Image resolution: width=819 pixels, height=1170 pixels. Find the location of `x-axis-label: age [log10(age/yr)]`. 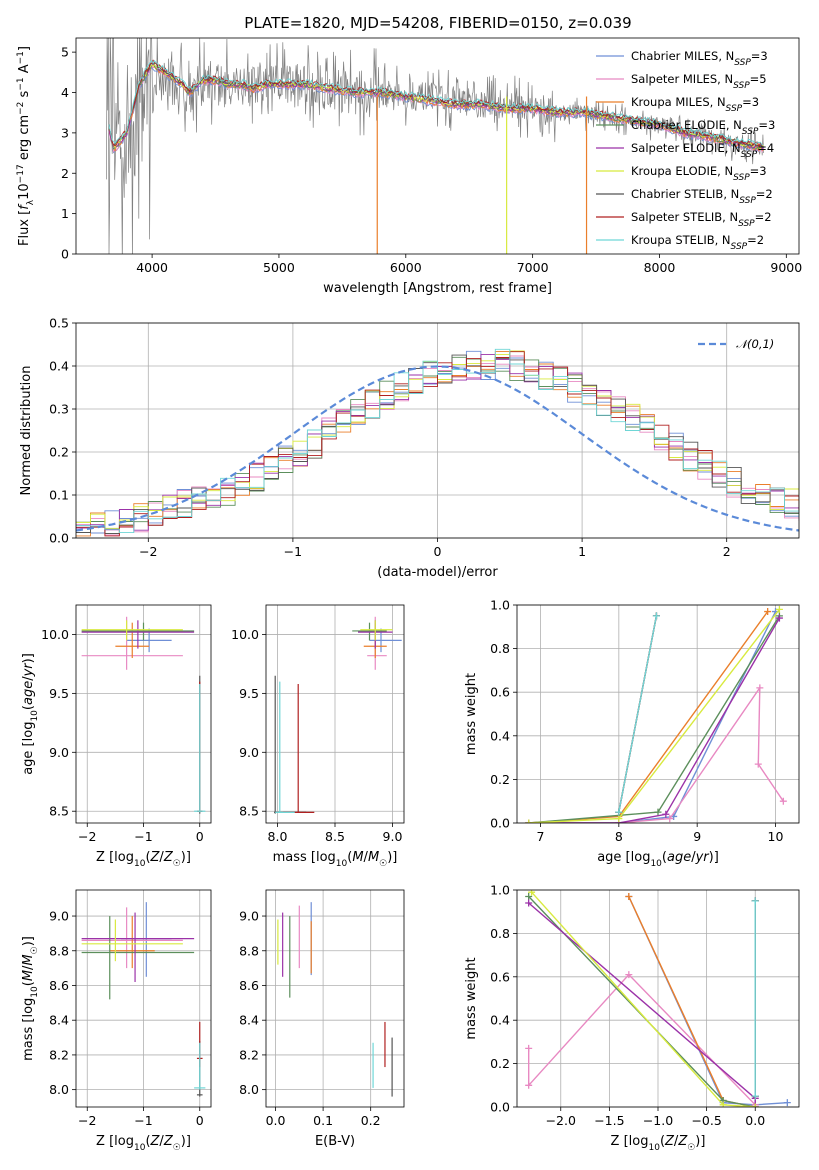

x-axis-label: age [log10(age/yr)] is located at coordinates (658, 859).